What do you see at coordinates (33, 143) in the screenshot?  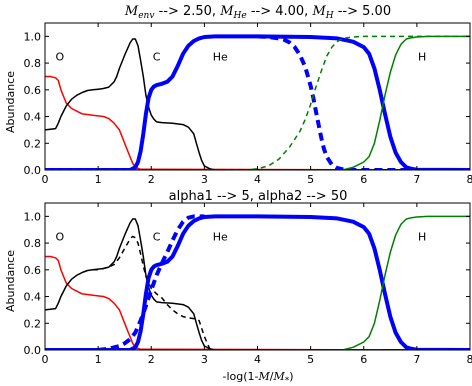 I see `top-y-tick-label: 0.2` at bounding box center [33, 143].